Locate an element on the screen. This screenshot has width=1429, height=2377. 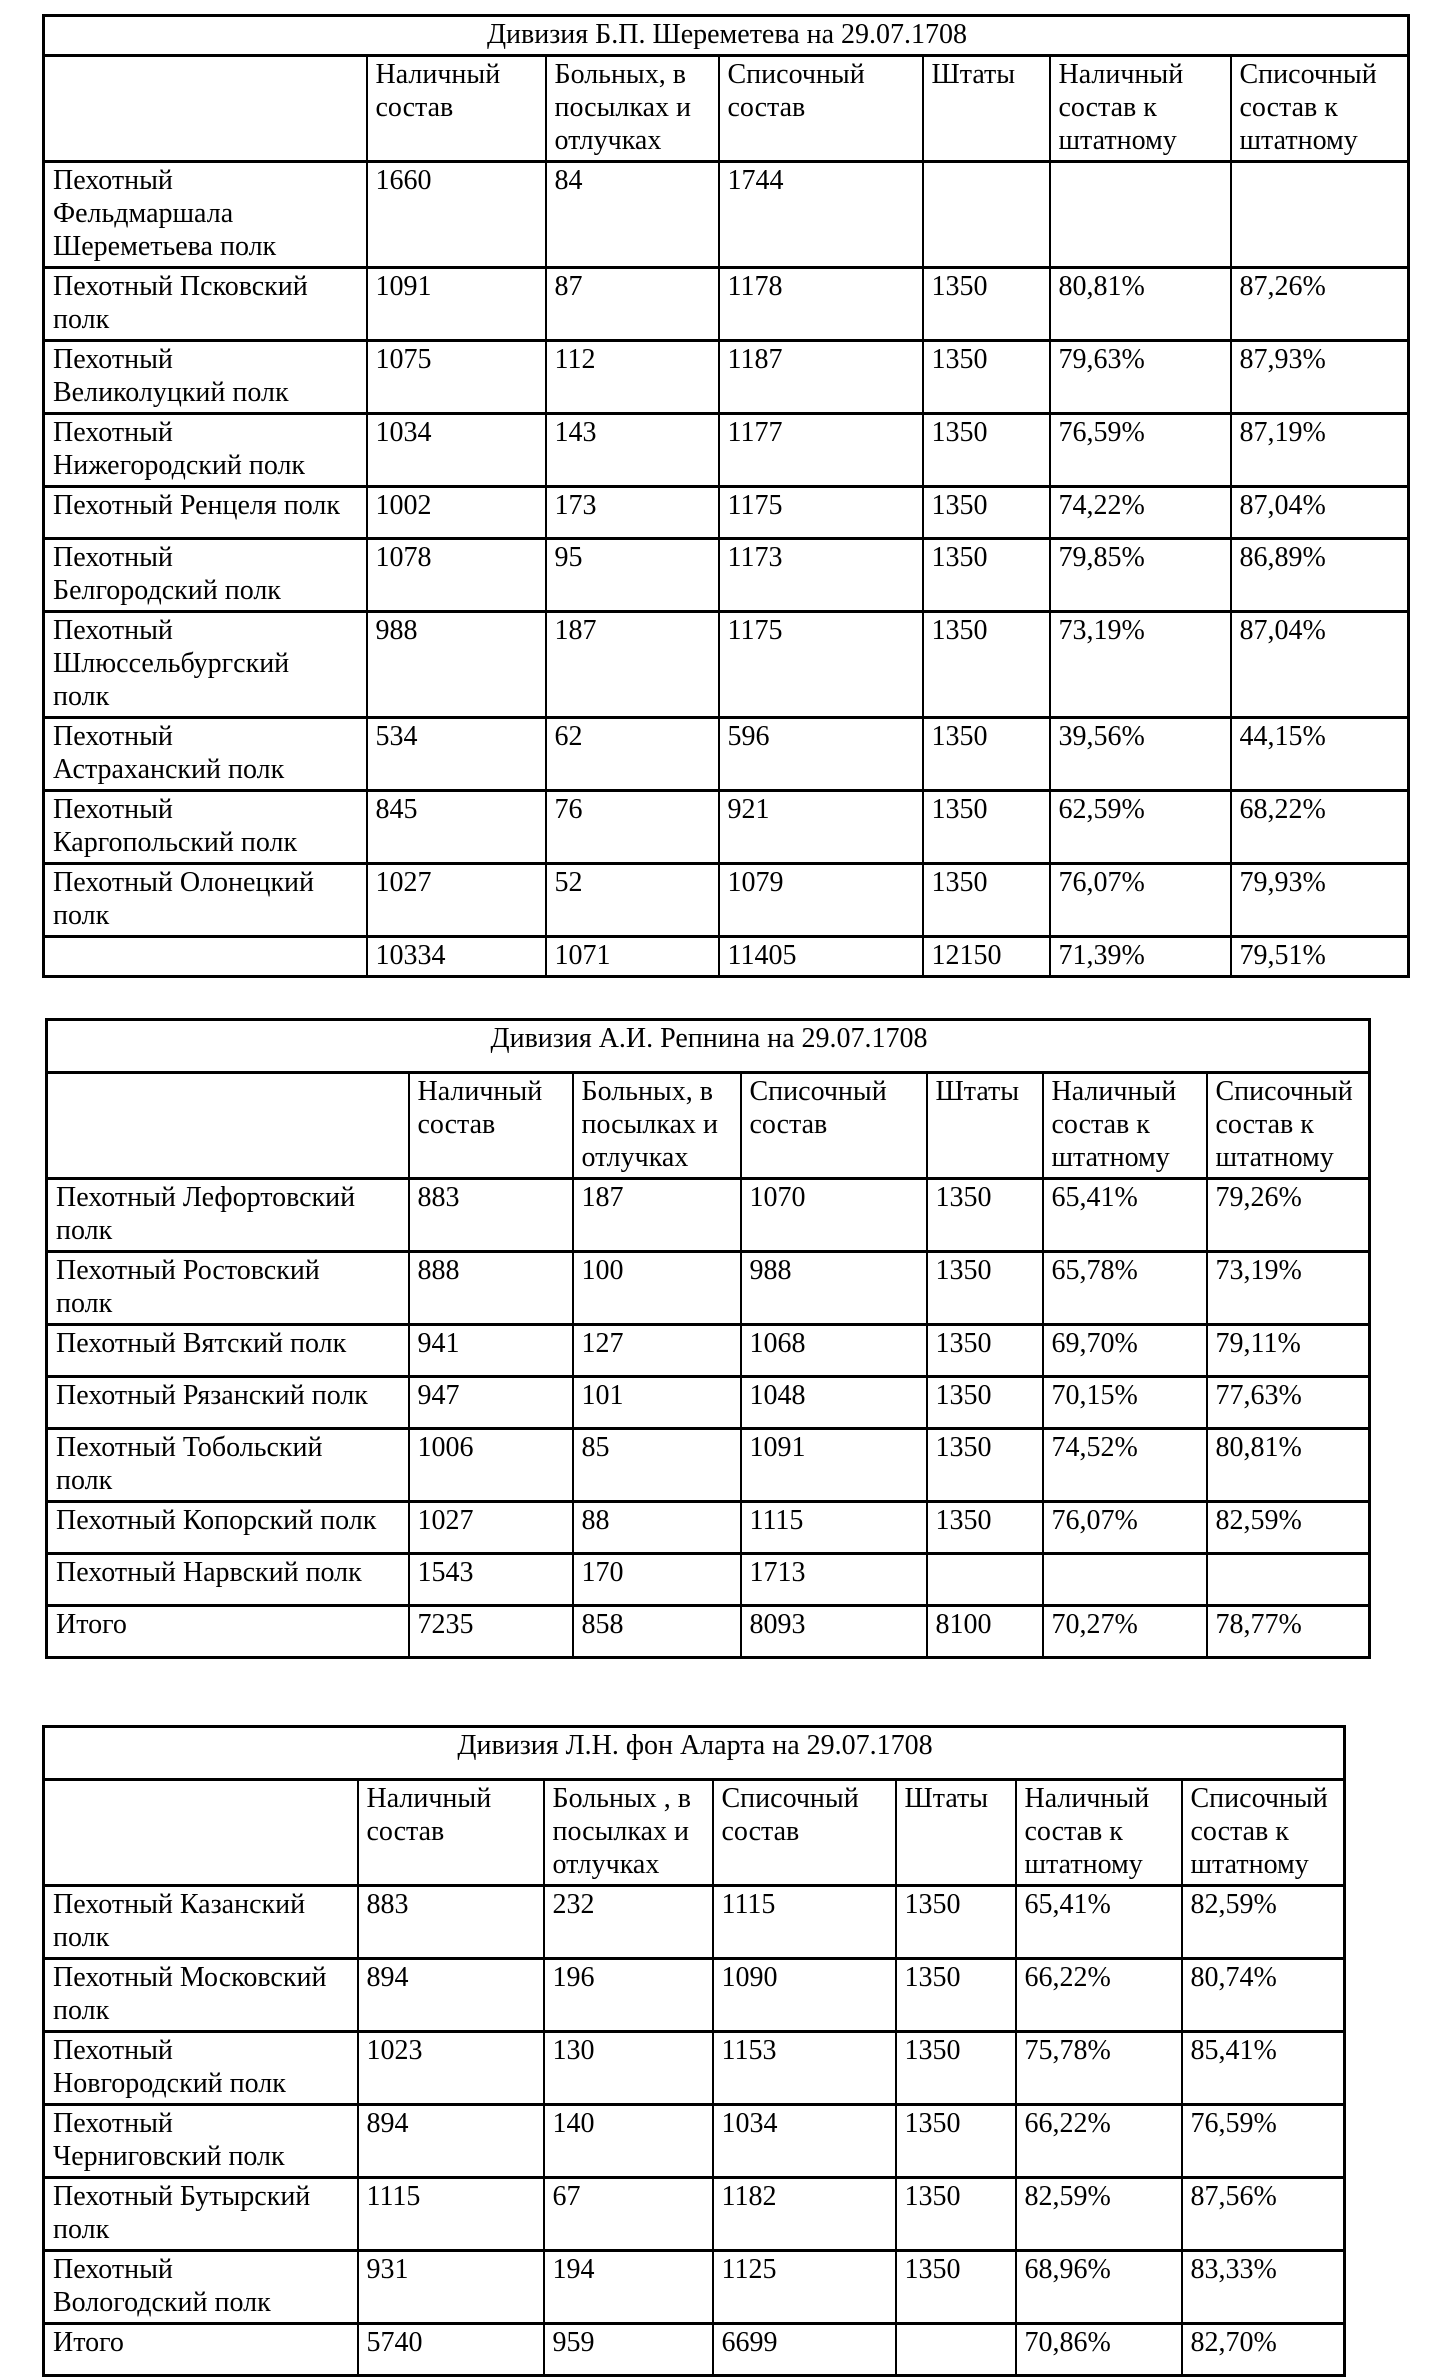
value-cell: 86,89% is located at coordinates (1319, 575).